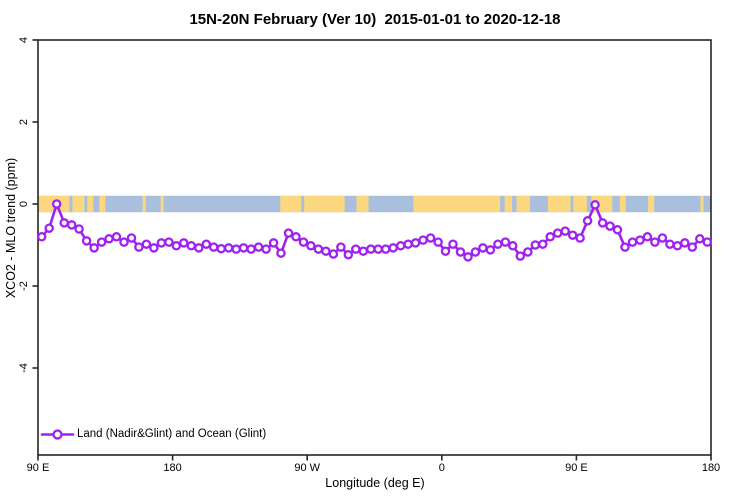  I want to click on y-tick-label: -4, so click(24, 368).